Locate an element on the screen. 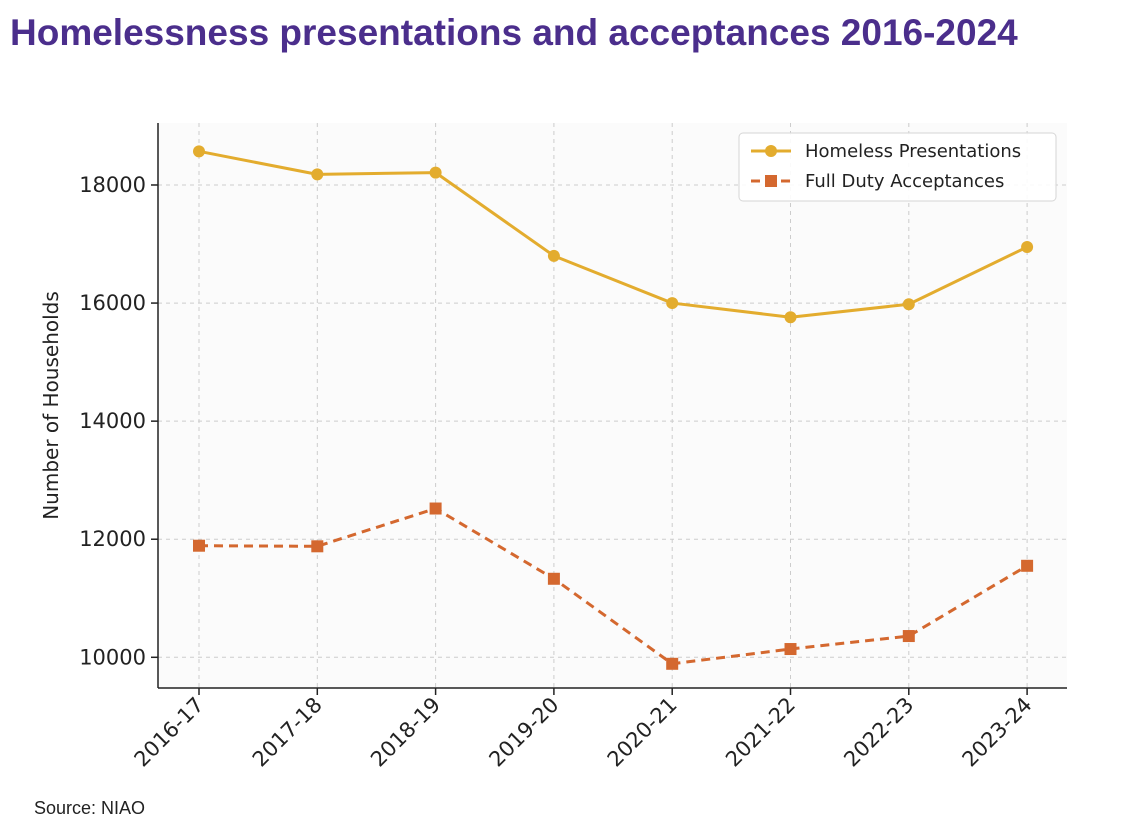 The image size is (1128, 822). legend-label: Full Duty Acceptances is located at coordinates (904, 181).